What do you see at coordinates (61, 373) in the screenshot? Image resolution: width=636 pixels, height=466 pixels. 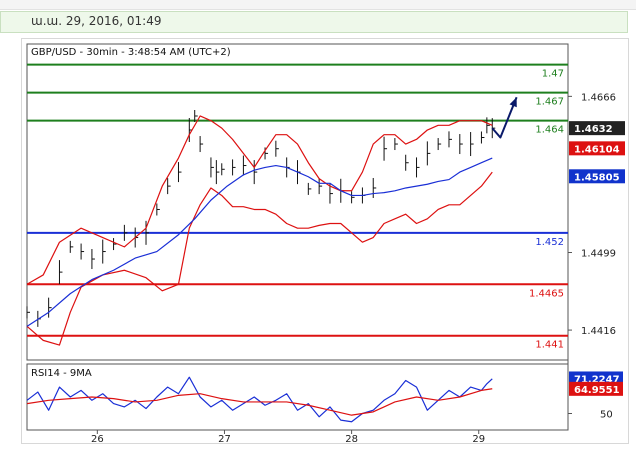 I see `rsi-chart-title: RSI14 - 9MA` at bounding box center [61, 373].